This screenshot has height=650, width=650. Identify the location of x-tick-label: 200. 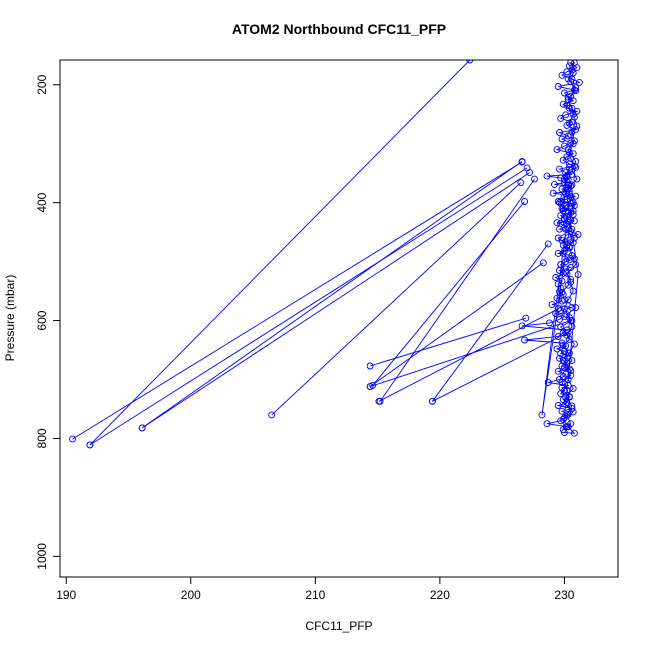
(191, 595).